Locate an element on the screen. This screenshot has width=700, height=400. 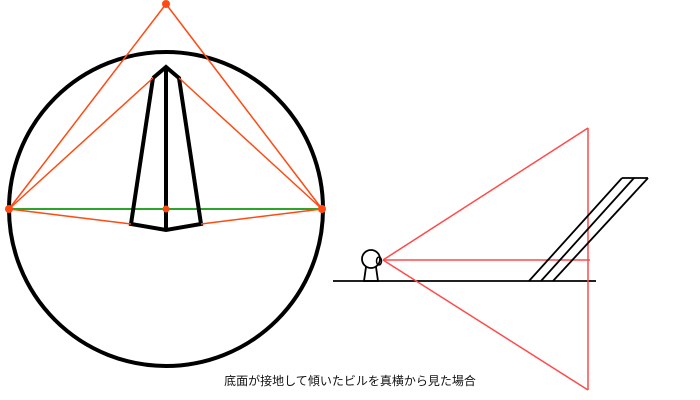
observer-eye is located at coordinates (379, 261).